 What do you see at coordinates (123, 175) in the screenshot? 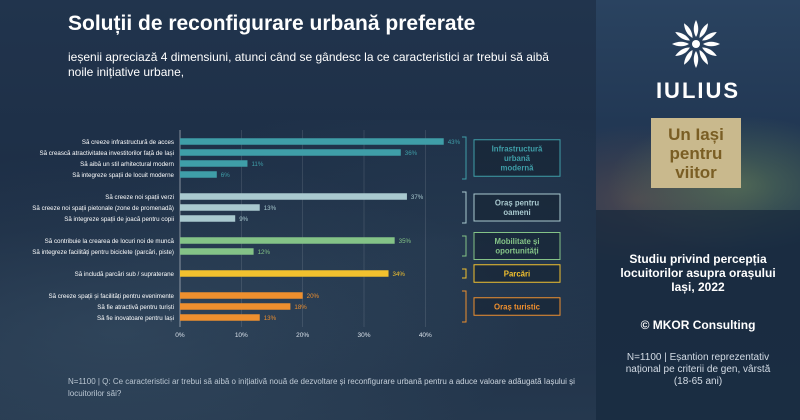
I see `category-label: Să integreze spații de locuit moderne` at bounding box center [123, 175].